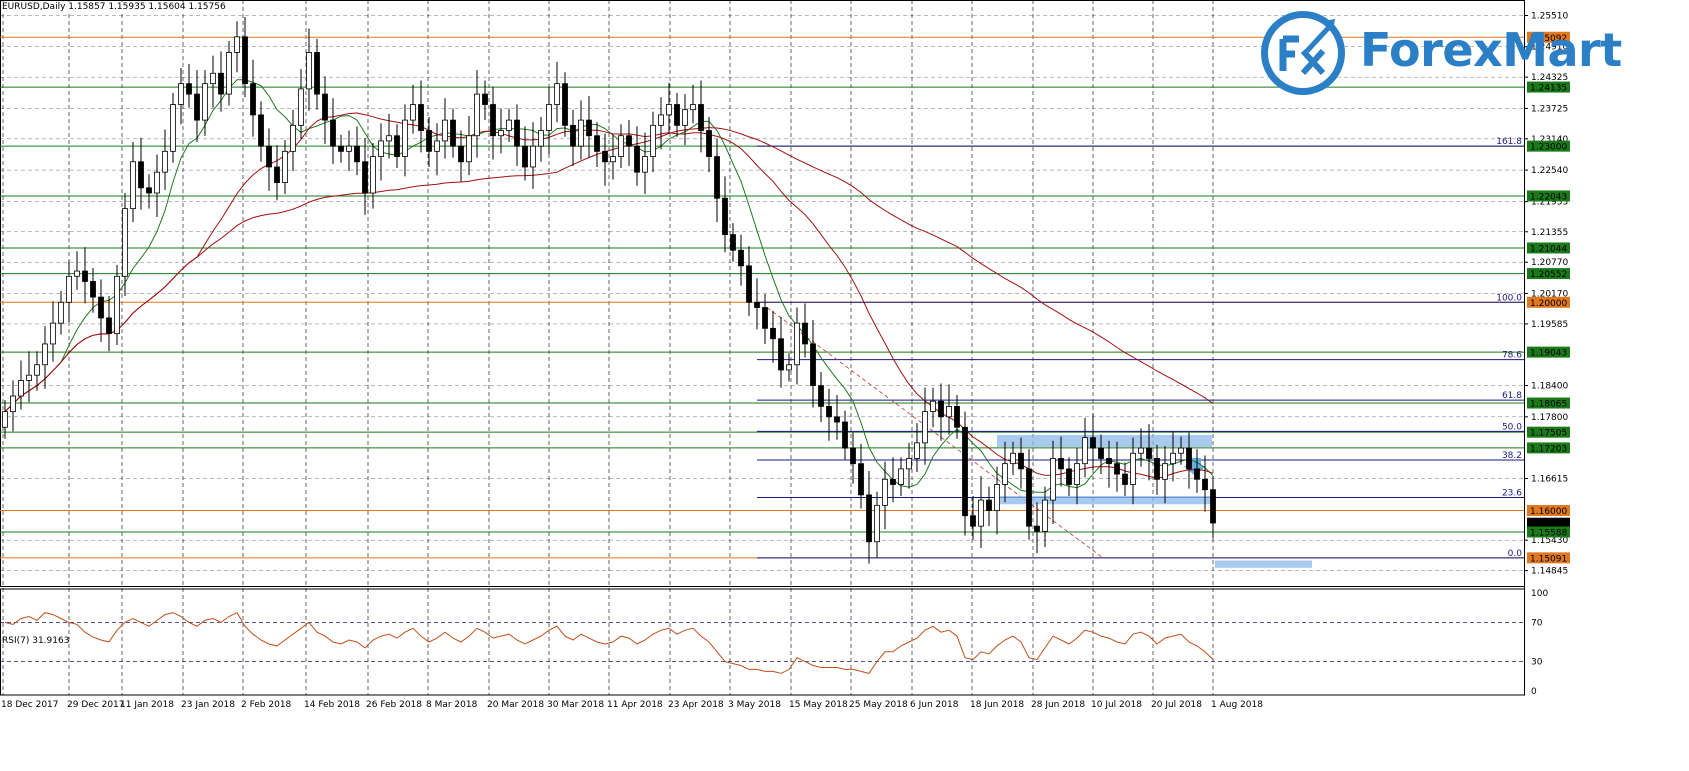 The height and width of the screenshot is (771, 1689). Describe the element at coordinates (1549, 48) in the screenshot. I see `price-tick-label: 1.24910` at that location.